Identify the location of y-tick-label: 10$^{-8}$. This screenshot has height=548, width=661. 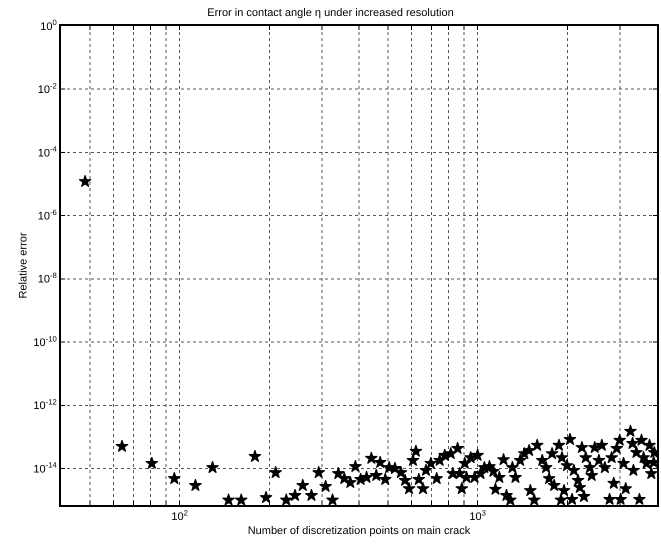
(47, 278).